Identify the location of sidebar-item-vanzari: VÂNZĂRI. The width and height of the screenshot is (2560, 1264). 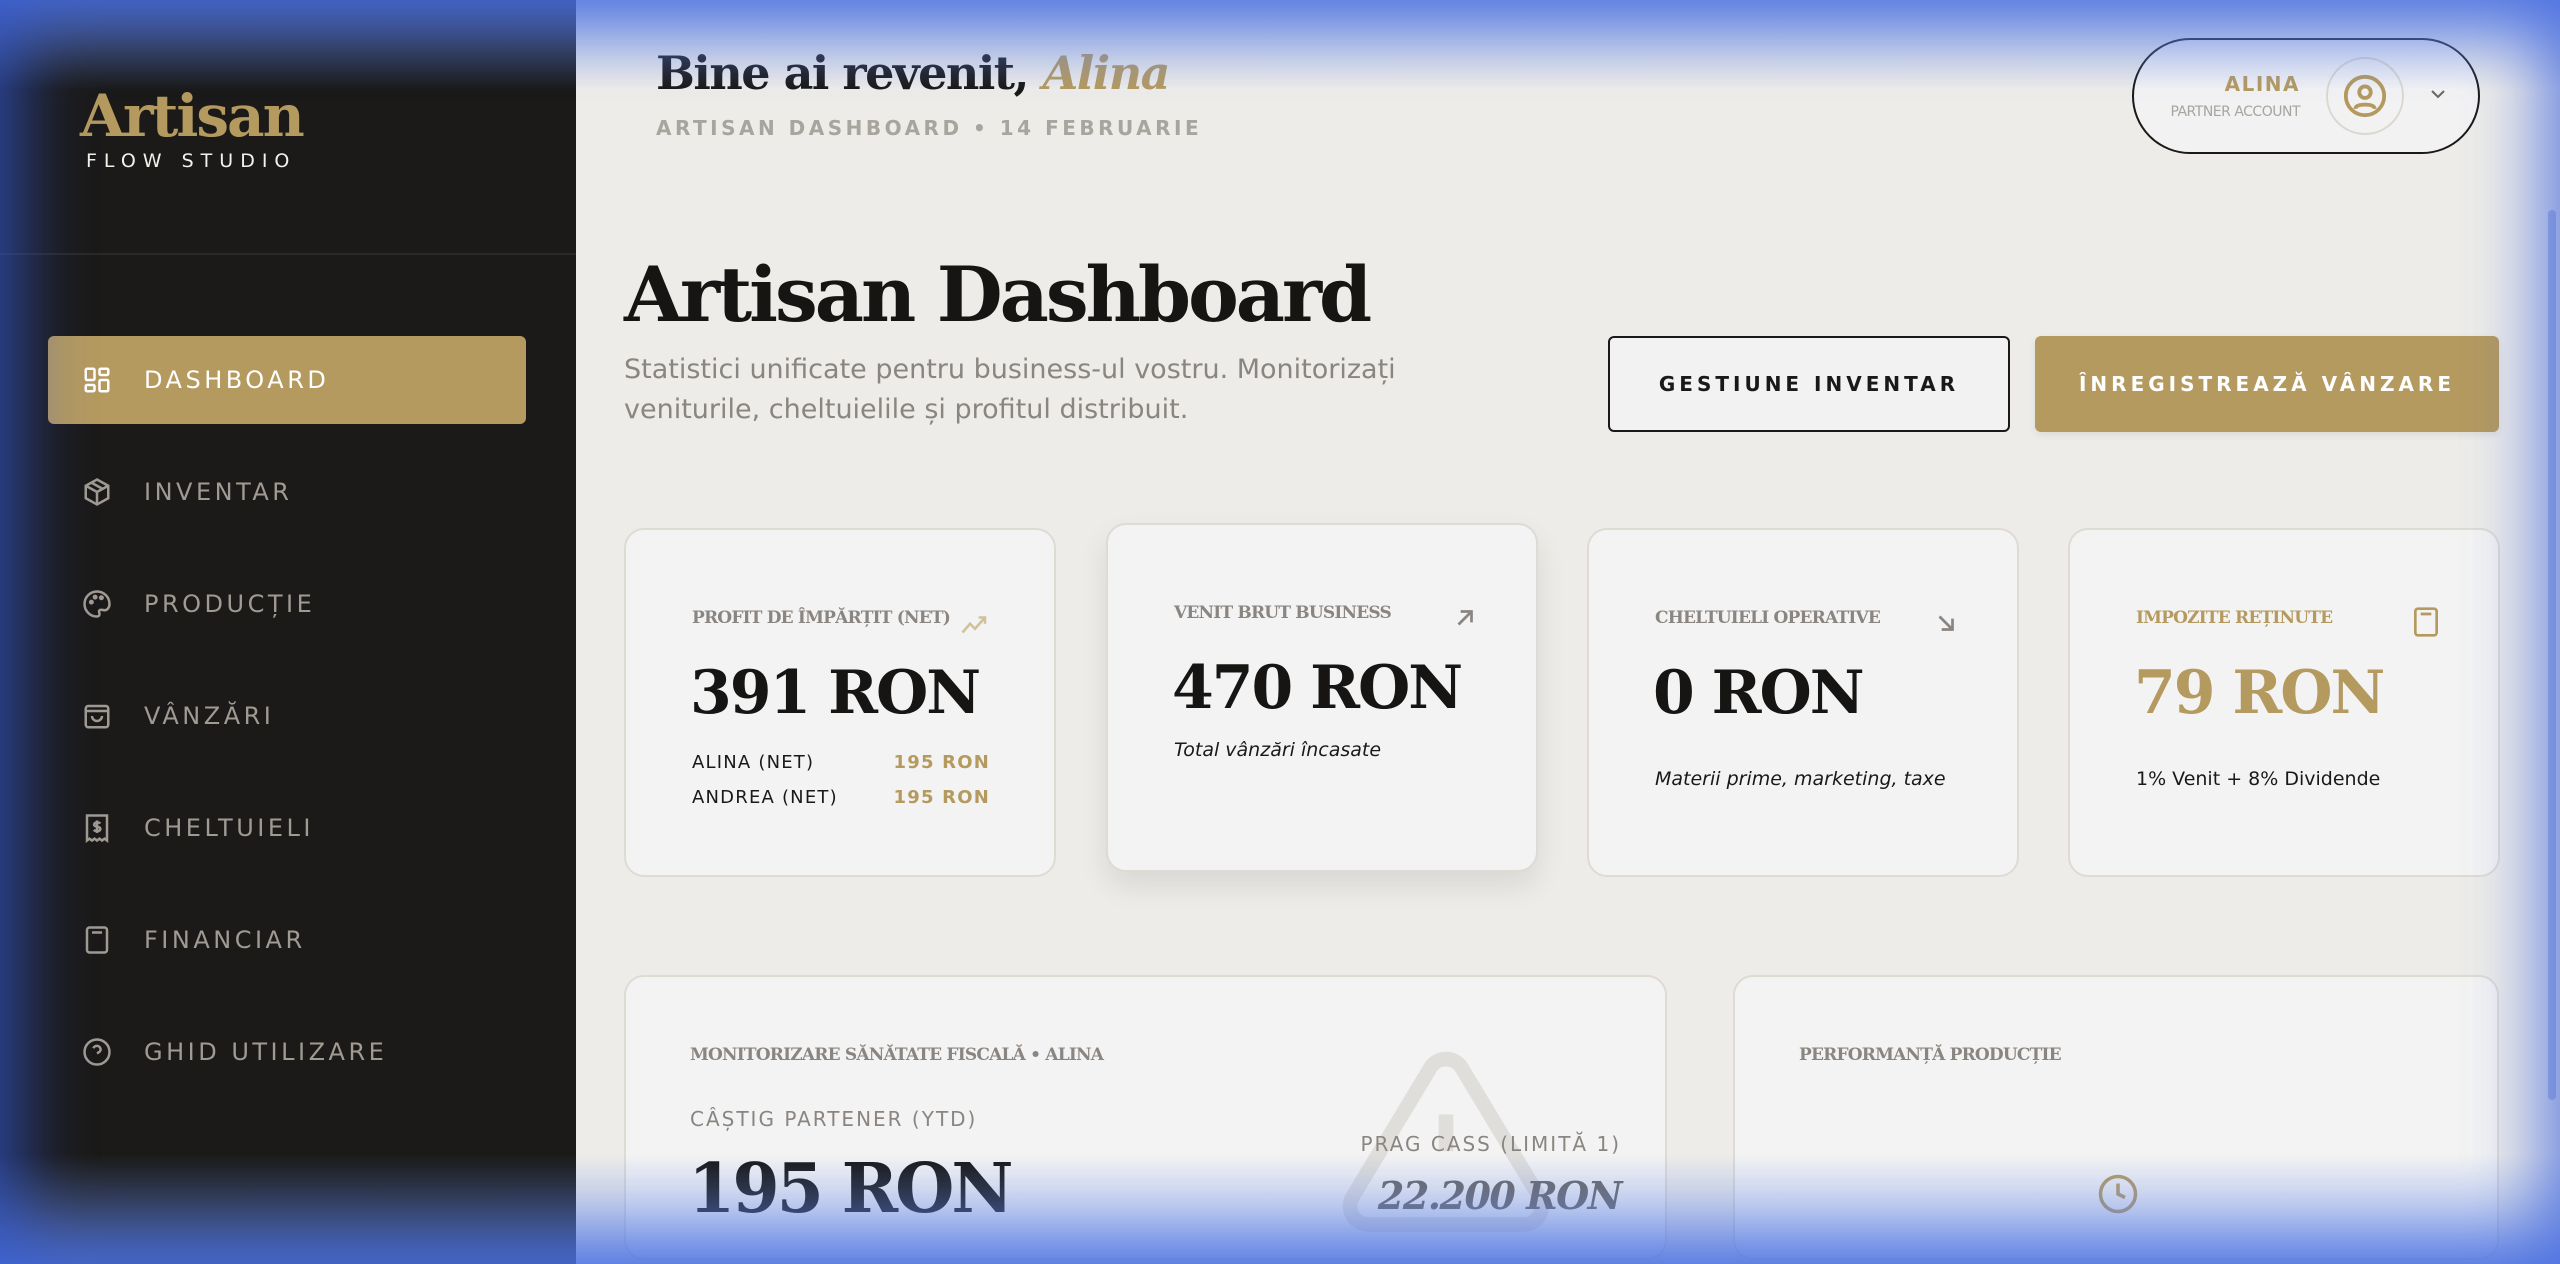
(287, 716).